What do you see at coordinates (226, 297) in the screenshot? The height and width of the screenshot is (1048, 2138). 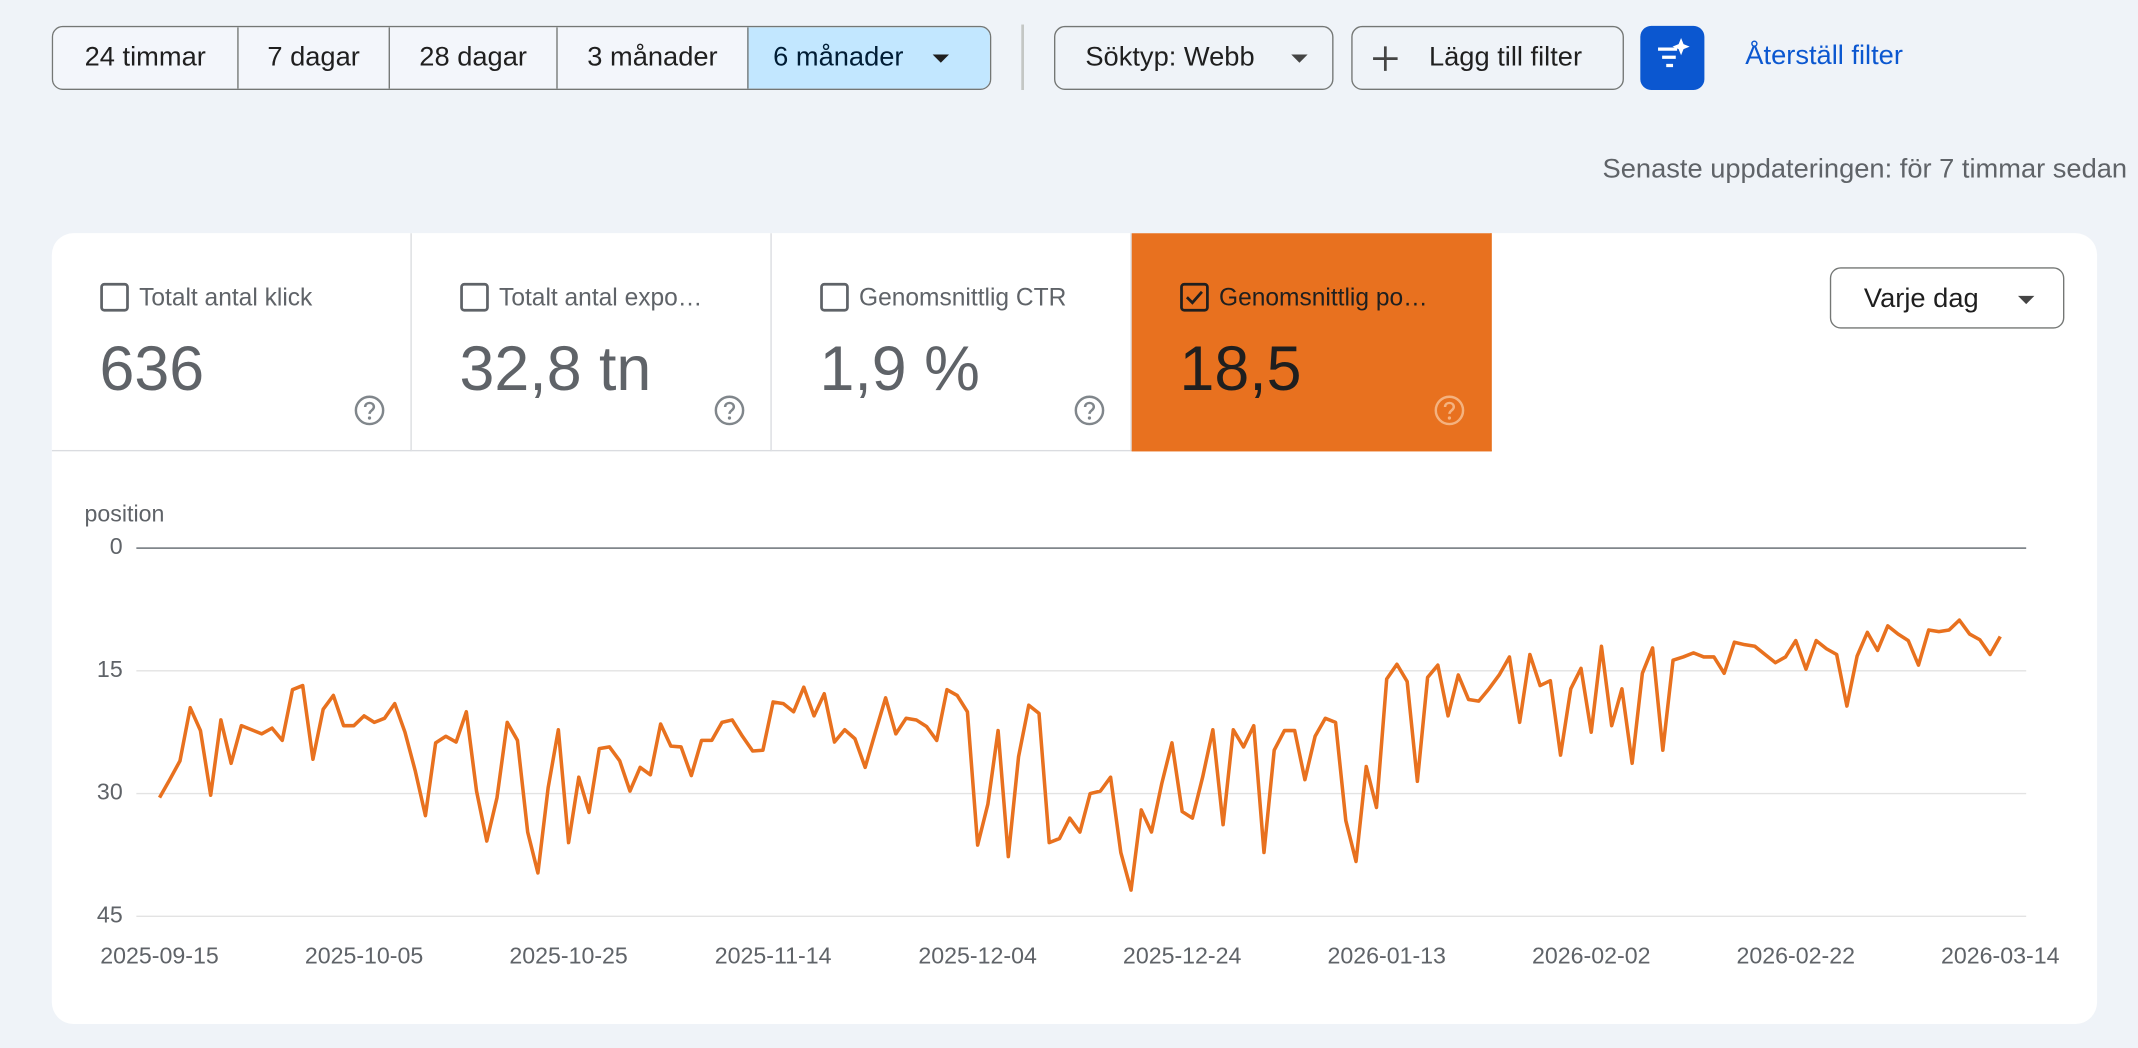 I see `metric-label: Totalt antal klick` at bounding box center [226, 297].